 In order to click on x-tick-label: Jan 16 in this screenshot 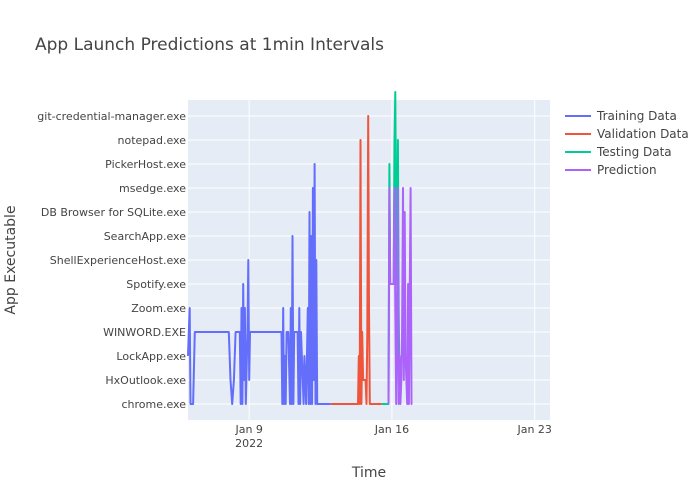, I will do `click(391, 429)`.